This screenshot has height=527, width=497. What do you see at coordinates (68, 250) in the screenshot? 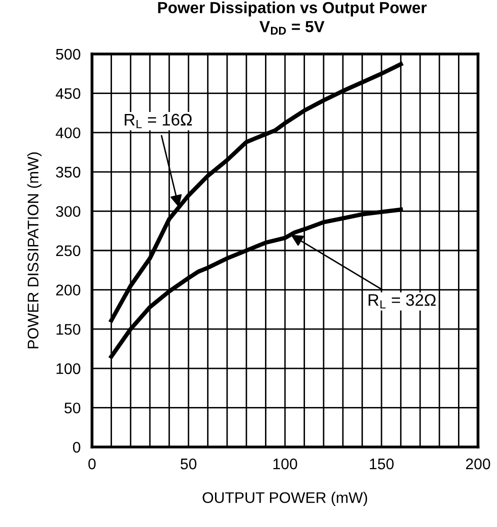
I see `y-tick-label: 250` at bounding box center [68, 250].